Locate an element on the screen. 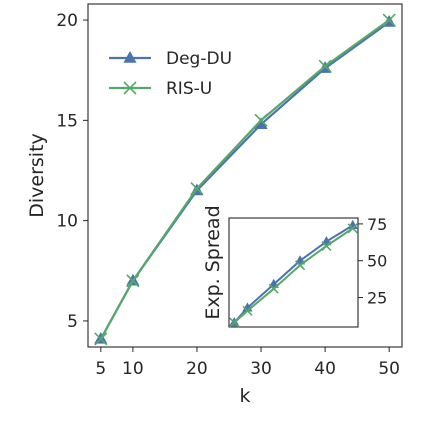 This screenshot has width=432, height=432. x-tick-label: 30 is located at coordinates (261, 369).